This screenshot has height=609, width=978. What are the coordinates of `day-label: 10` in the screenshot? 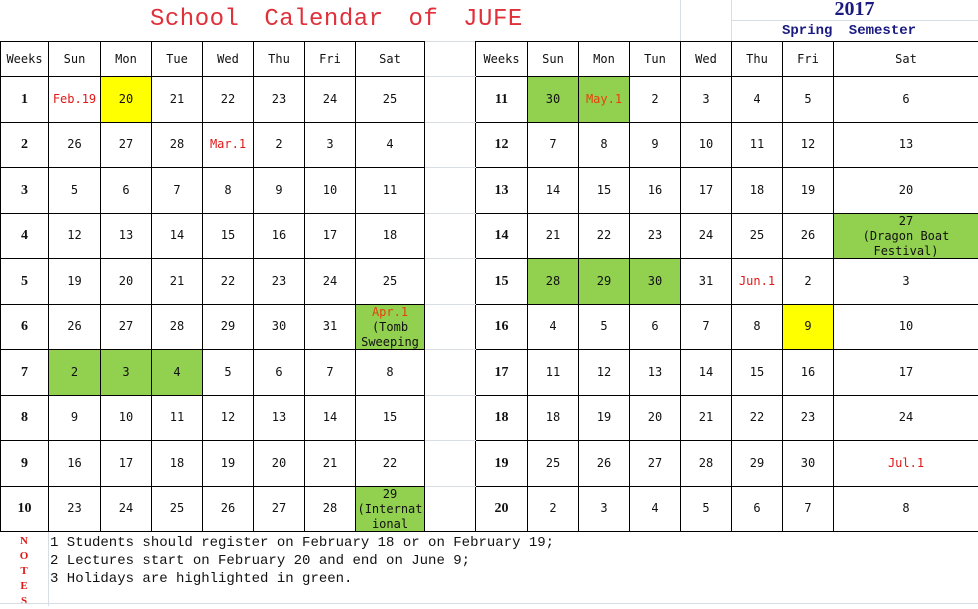 It's located at (706, 144).